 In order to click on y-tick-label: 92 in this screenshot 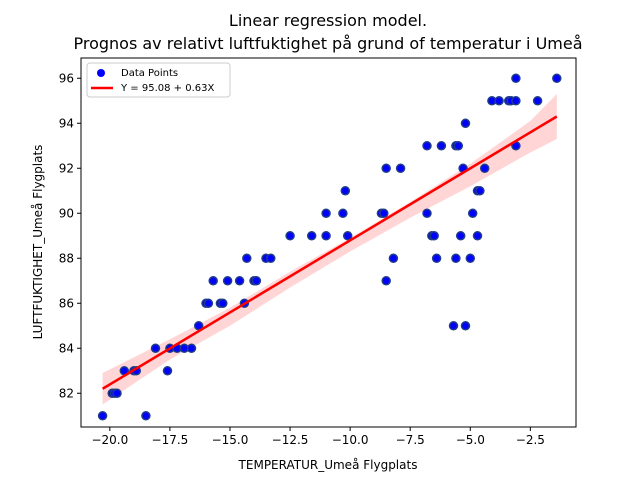, I will do `click(66, 168)`.